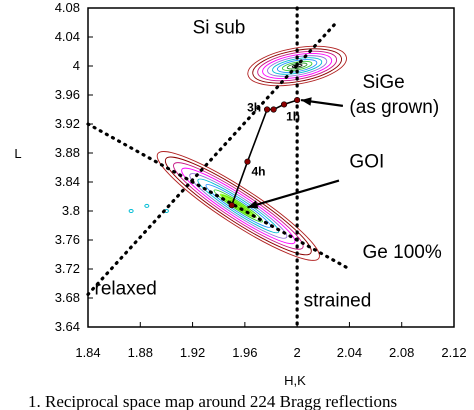 The width and height of the screenshot is (474, 410). Describe the element at coordinates (76, 65) in the screenshot. I see `y-tick-label: 4` at that location.